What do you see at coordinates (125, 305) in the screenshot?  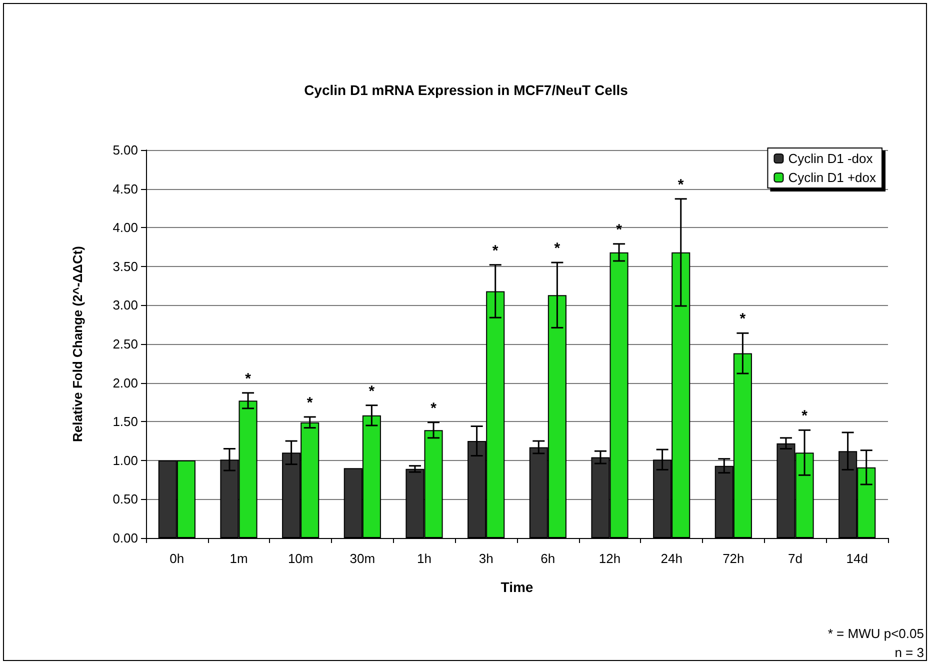 I see `y-tick-label: 3.00` at bounding box center [125, 305].